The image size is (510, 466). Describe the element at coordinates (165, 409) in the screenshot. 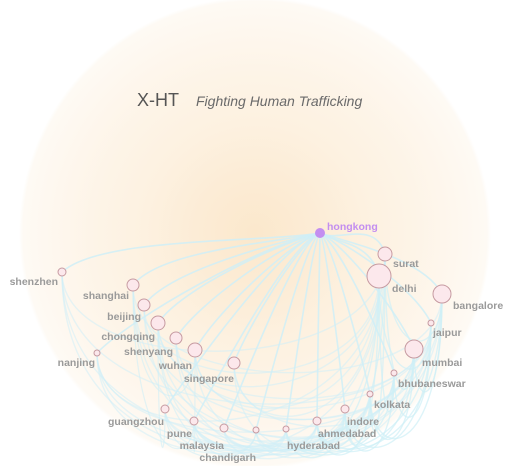

I see `node-guangzhou` at that location.